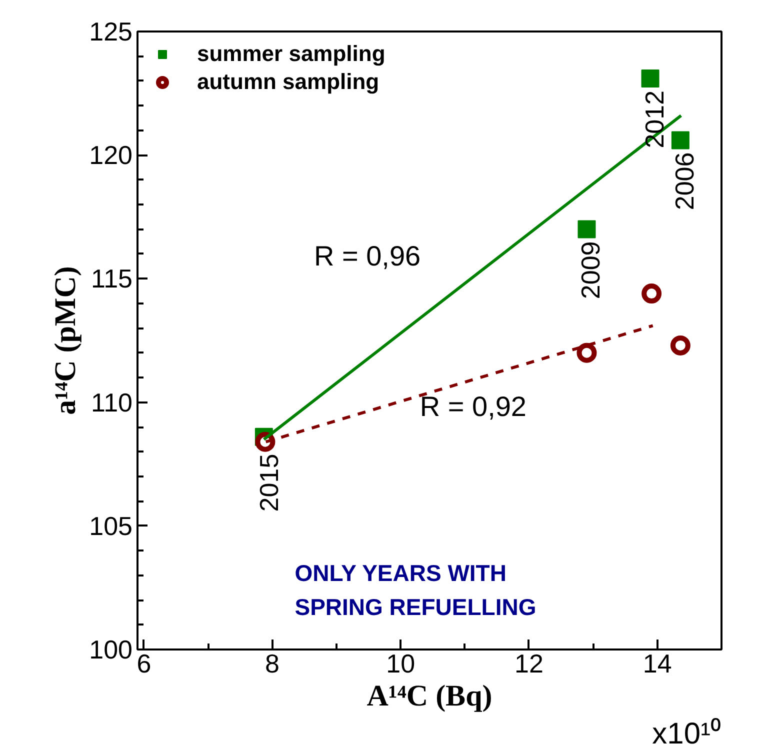  I want to click on annotation: R = 0,96, so click(367, 256).